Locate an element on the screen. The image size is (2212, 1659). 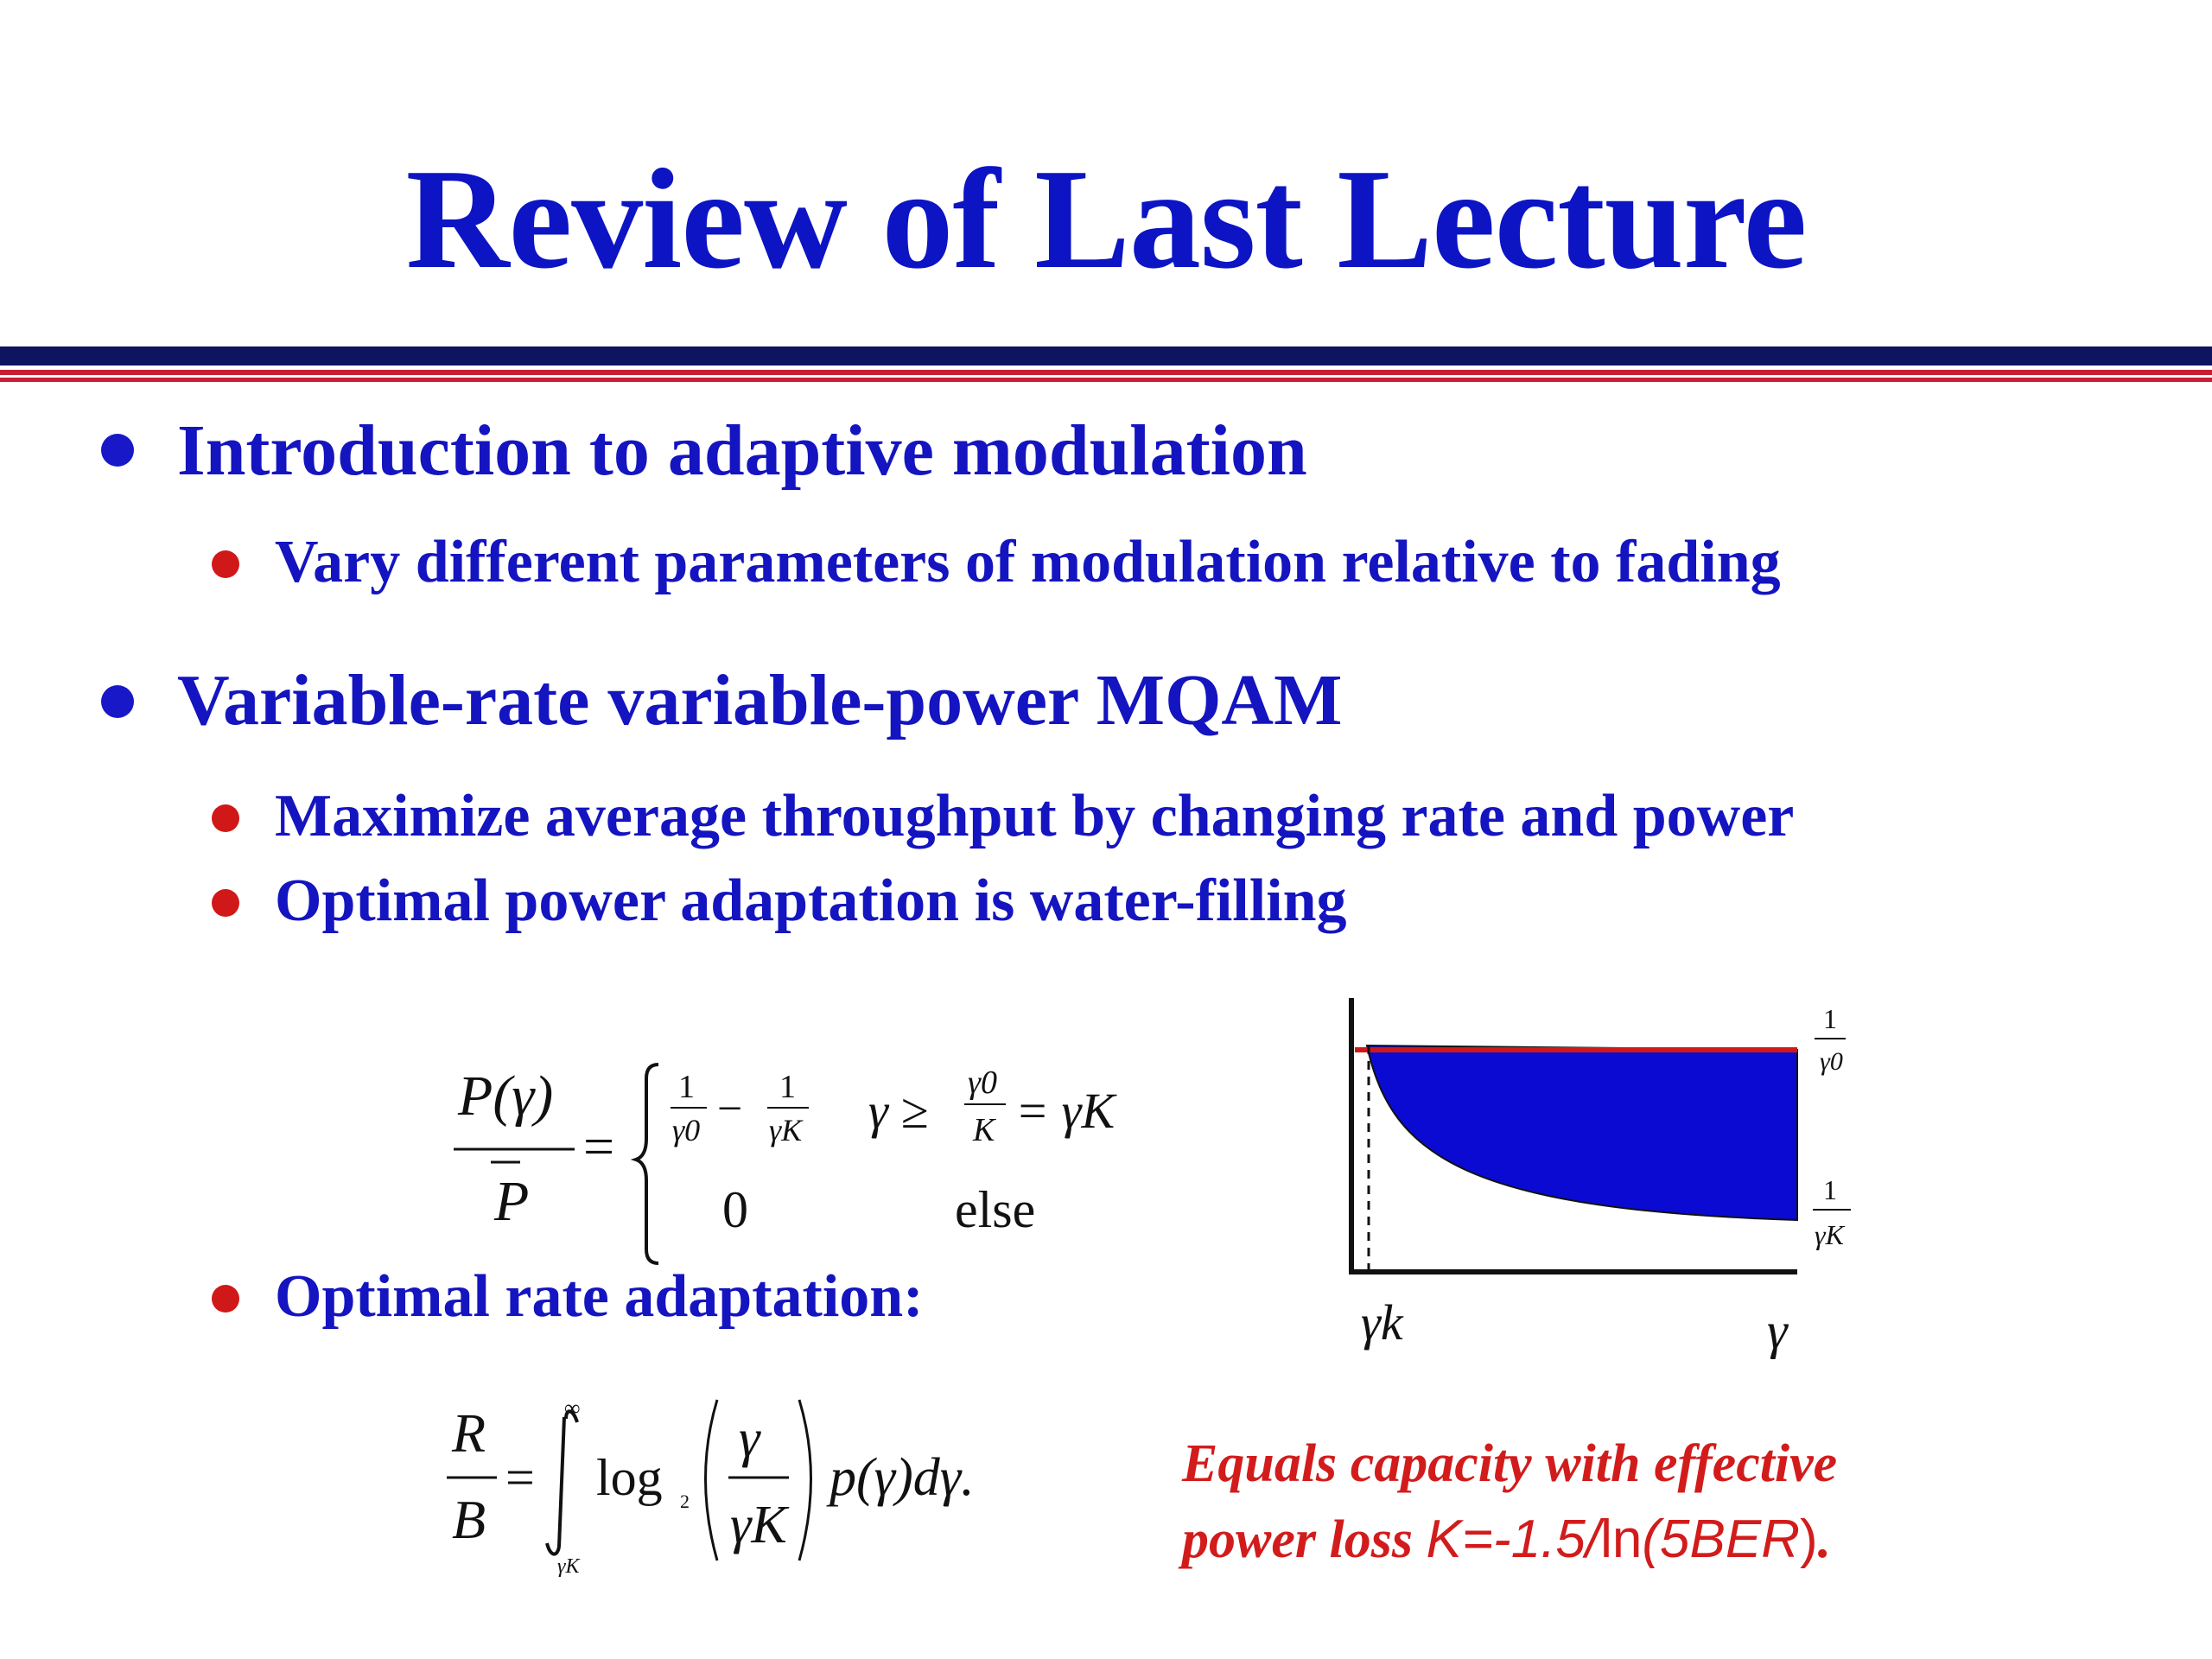
header-rule-navy is located at coordinates (1106, 355).